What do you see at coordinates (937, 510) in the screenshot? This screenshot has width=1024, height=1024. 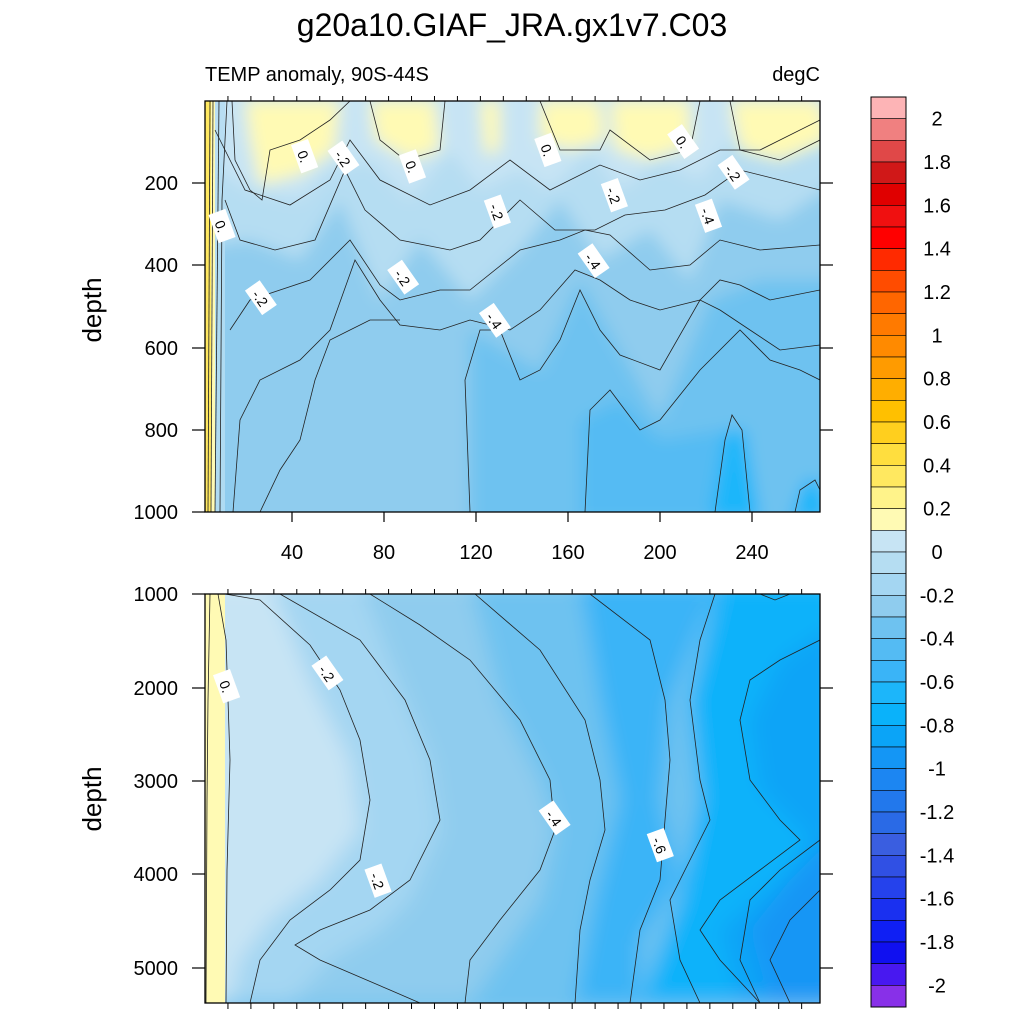 I see `colorbar-label: 0.2` at bounding box center [937, 510].